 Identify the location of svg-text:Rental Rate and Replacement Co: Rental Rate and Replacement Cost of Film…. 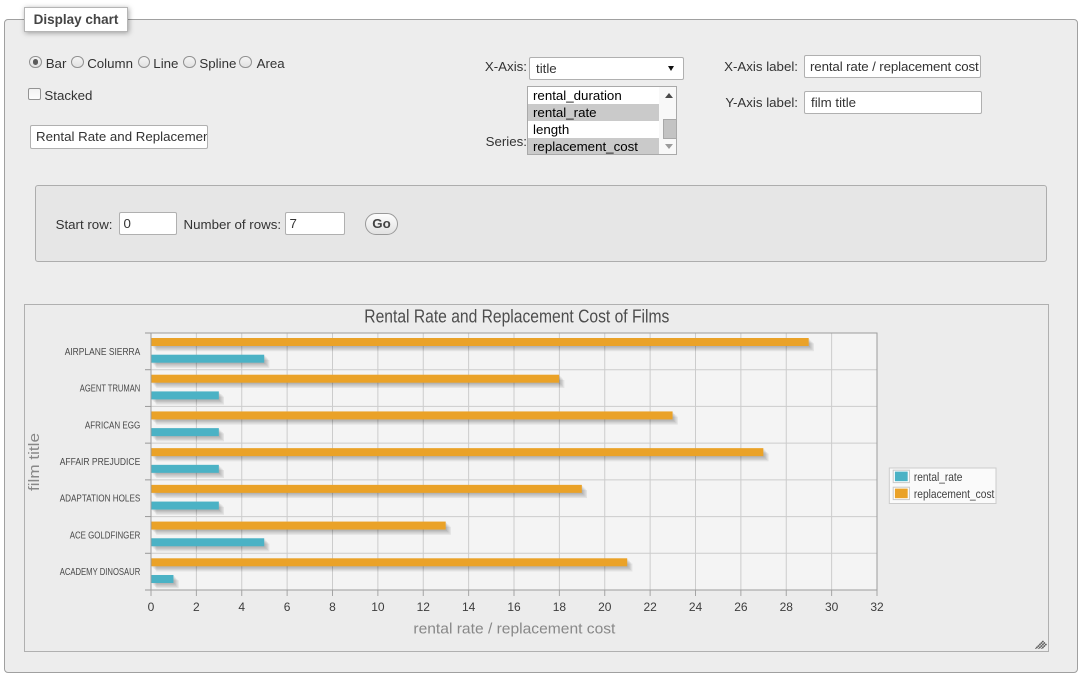
(516, 317).